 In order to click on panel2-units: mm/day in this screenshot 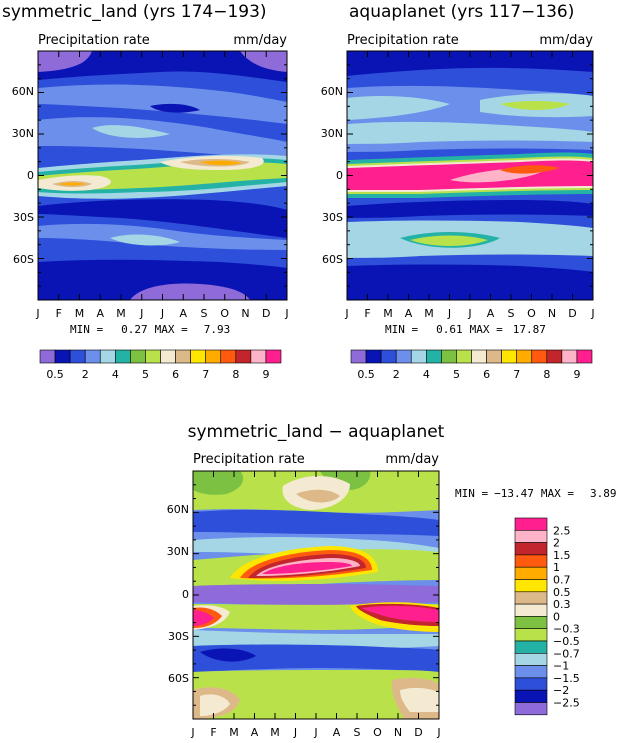, I will do `click(566, 40)`.